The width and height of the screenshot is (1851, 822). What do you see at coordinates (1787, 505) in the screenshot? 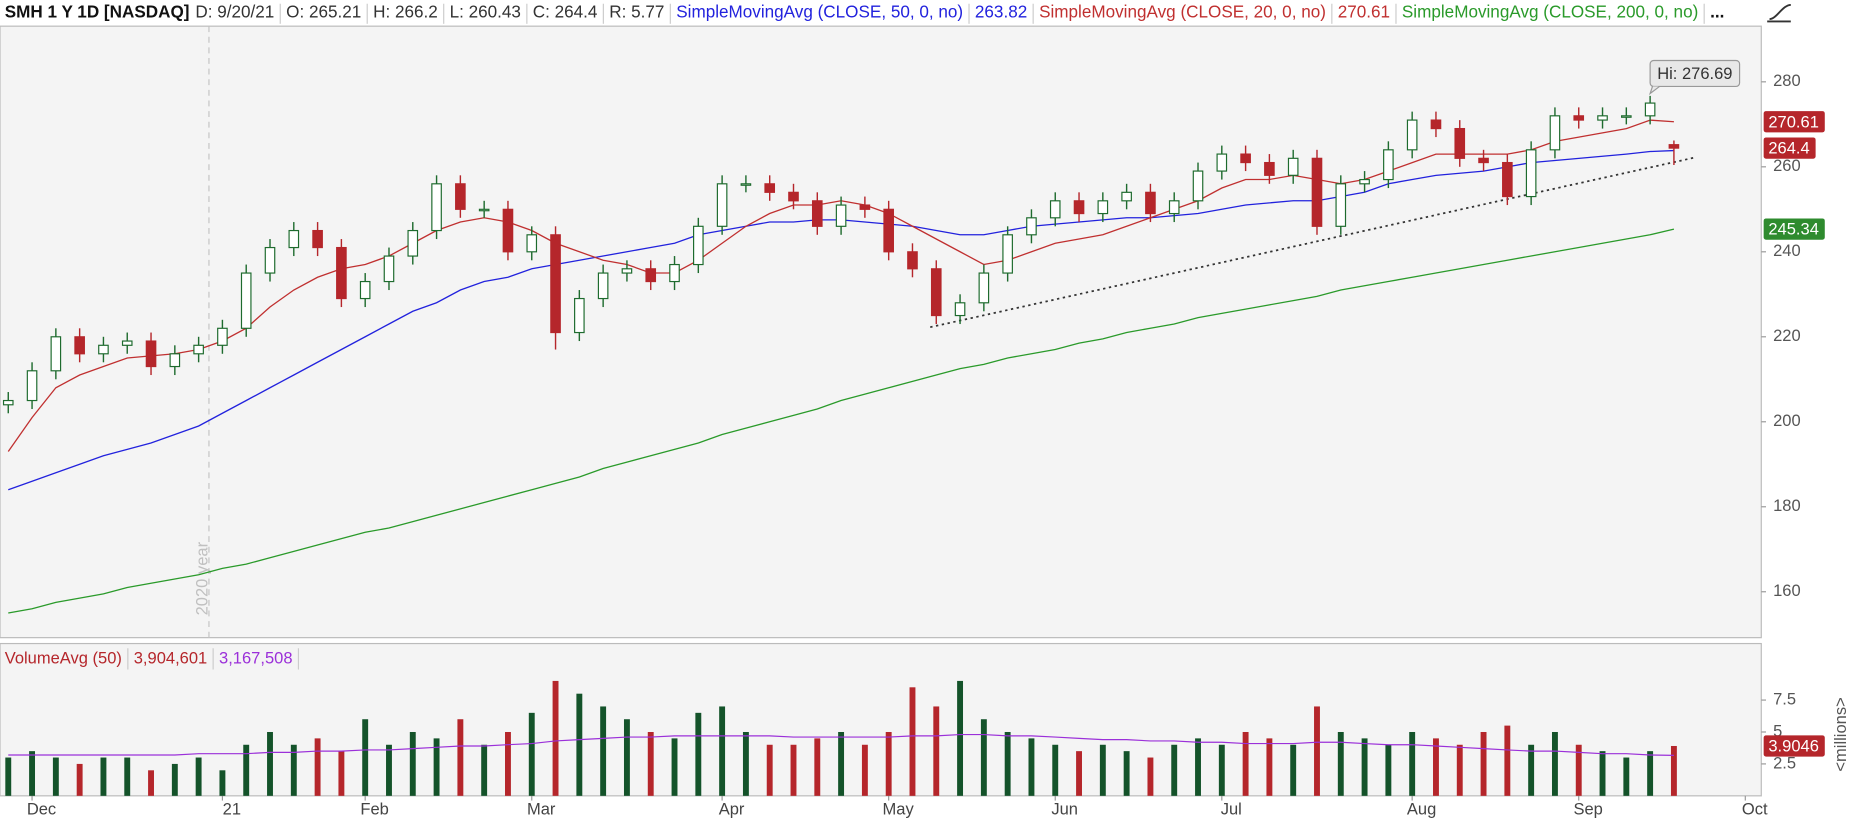
I see `y-tick-label: 180` at bounding box center [1787, 505].